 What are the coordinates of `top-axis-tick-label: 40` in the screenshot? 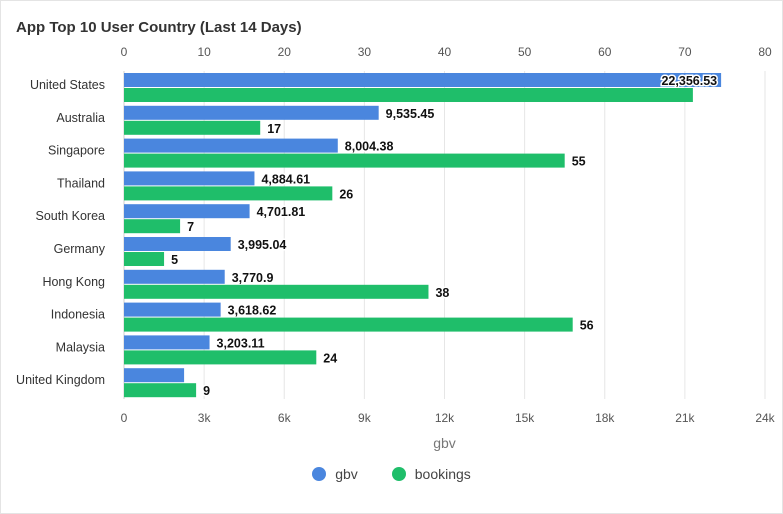 It's located at (445, 52).